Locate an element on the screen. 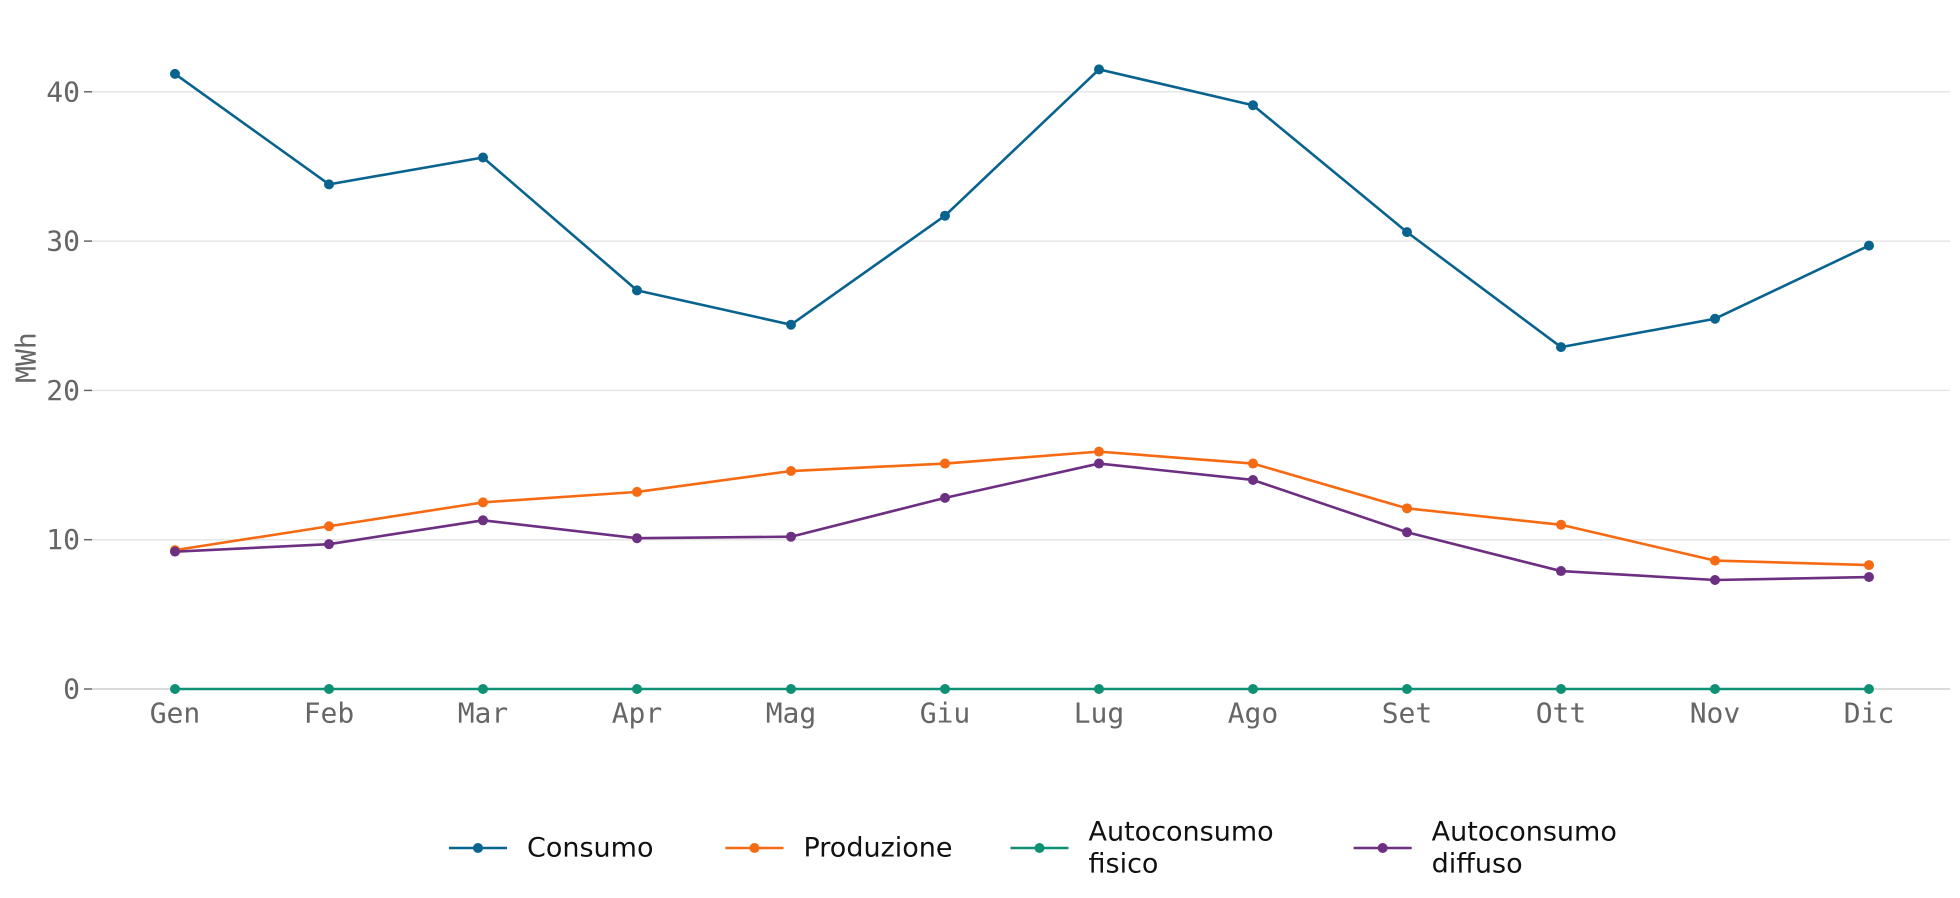  y-tick-label-30: 30 is located at coordinates (63, 241).